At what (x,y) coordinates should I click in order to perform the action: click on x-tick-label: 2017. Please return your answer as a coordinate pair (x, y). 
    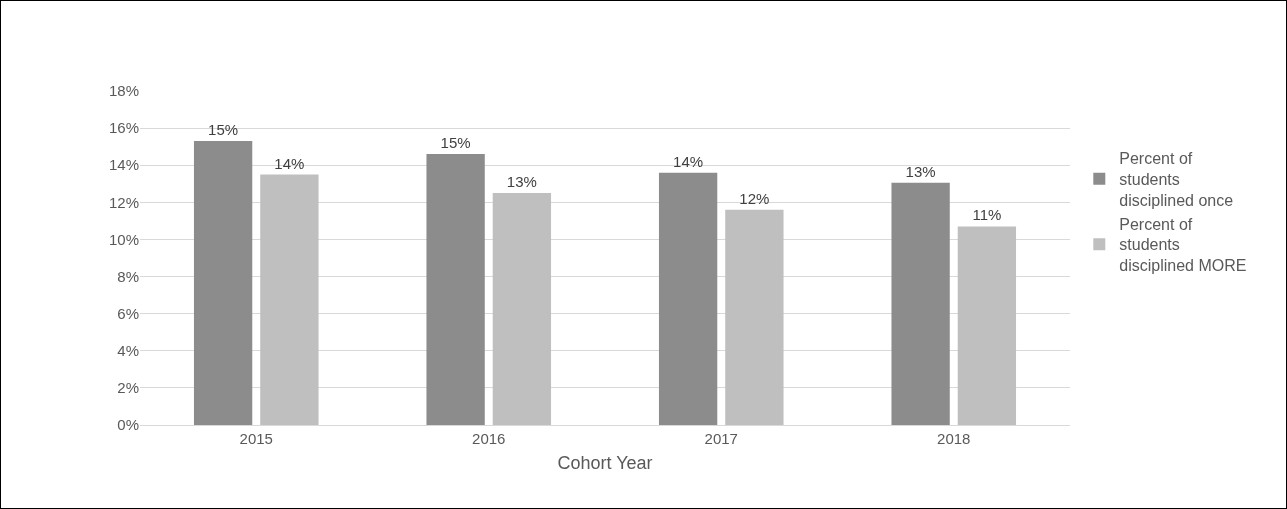
    Looking at the image, I should click on (721, 438).